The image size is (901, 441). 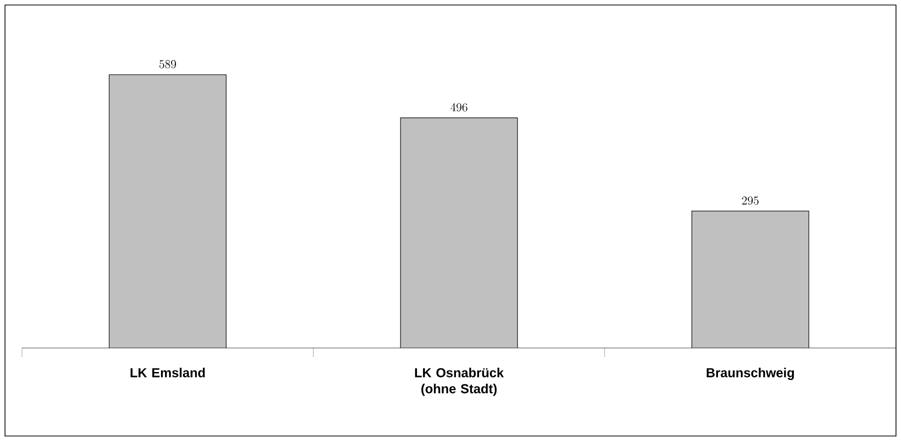 What do you see at coordinates (459, 382) in the screenshot?
I see `x-tick-label: LK Osnabrück (ohne Stadt)` at bounding box center [459, 382].